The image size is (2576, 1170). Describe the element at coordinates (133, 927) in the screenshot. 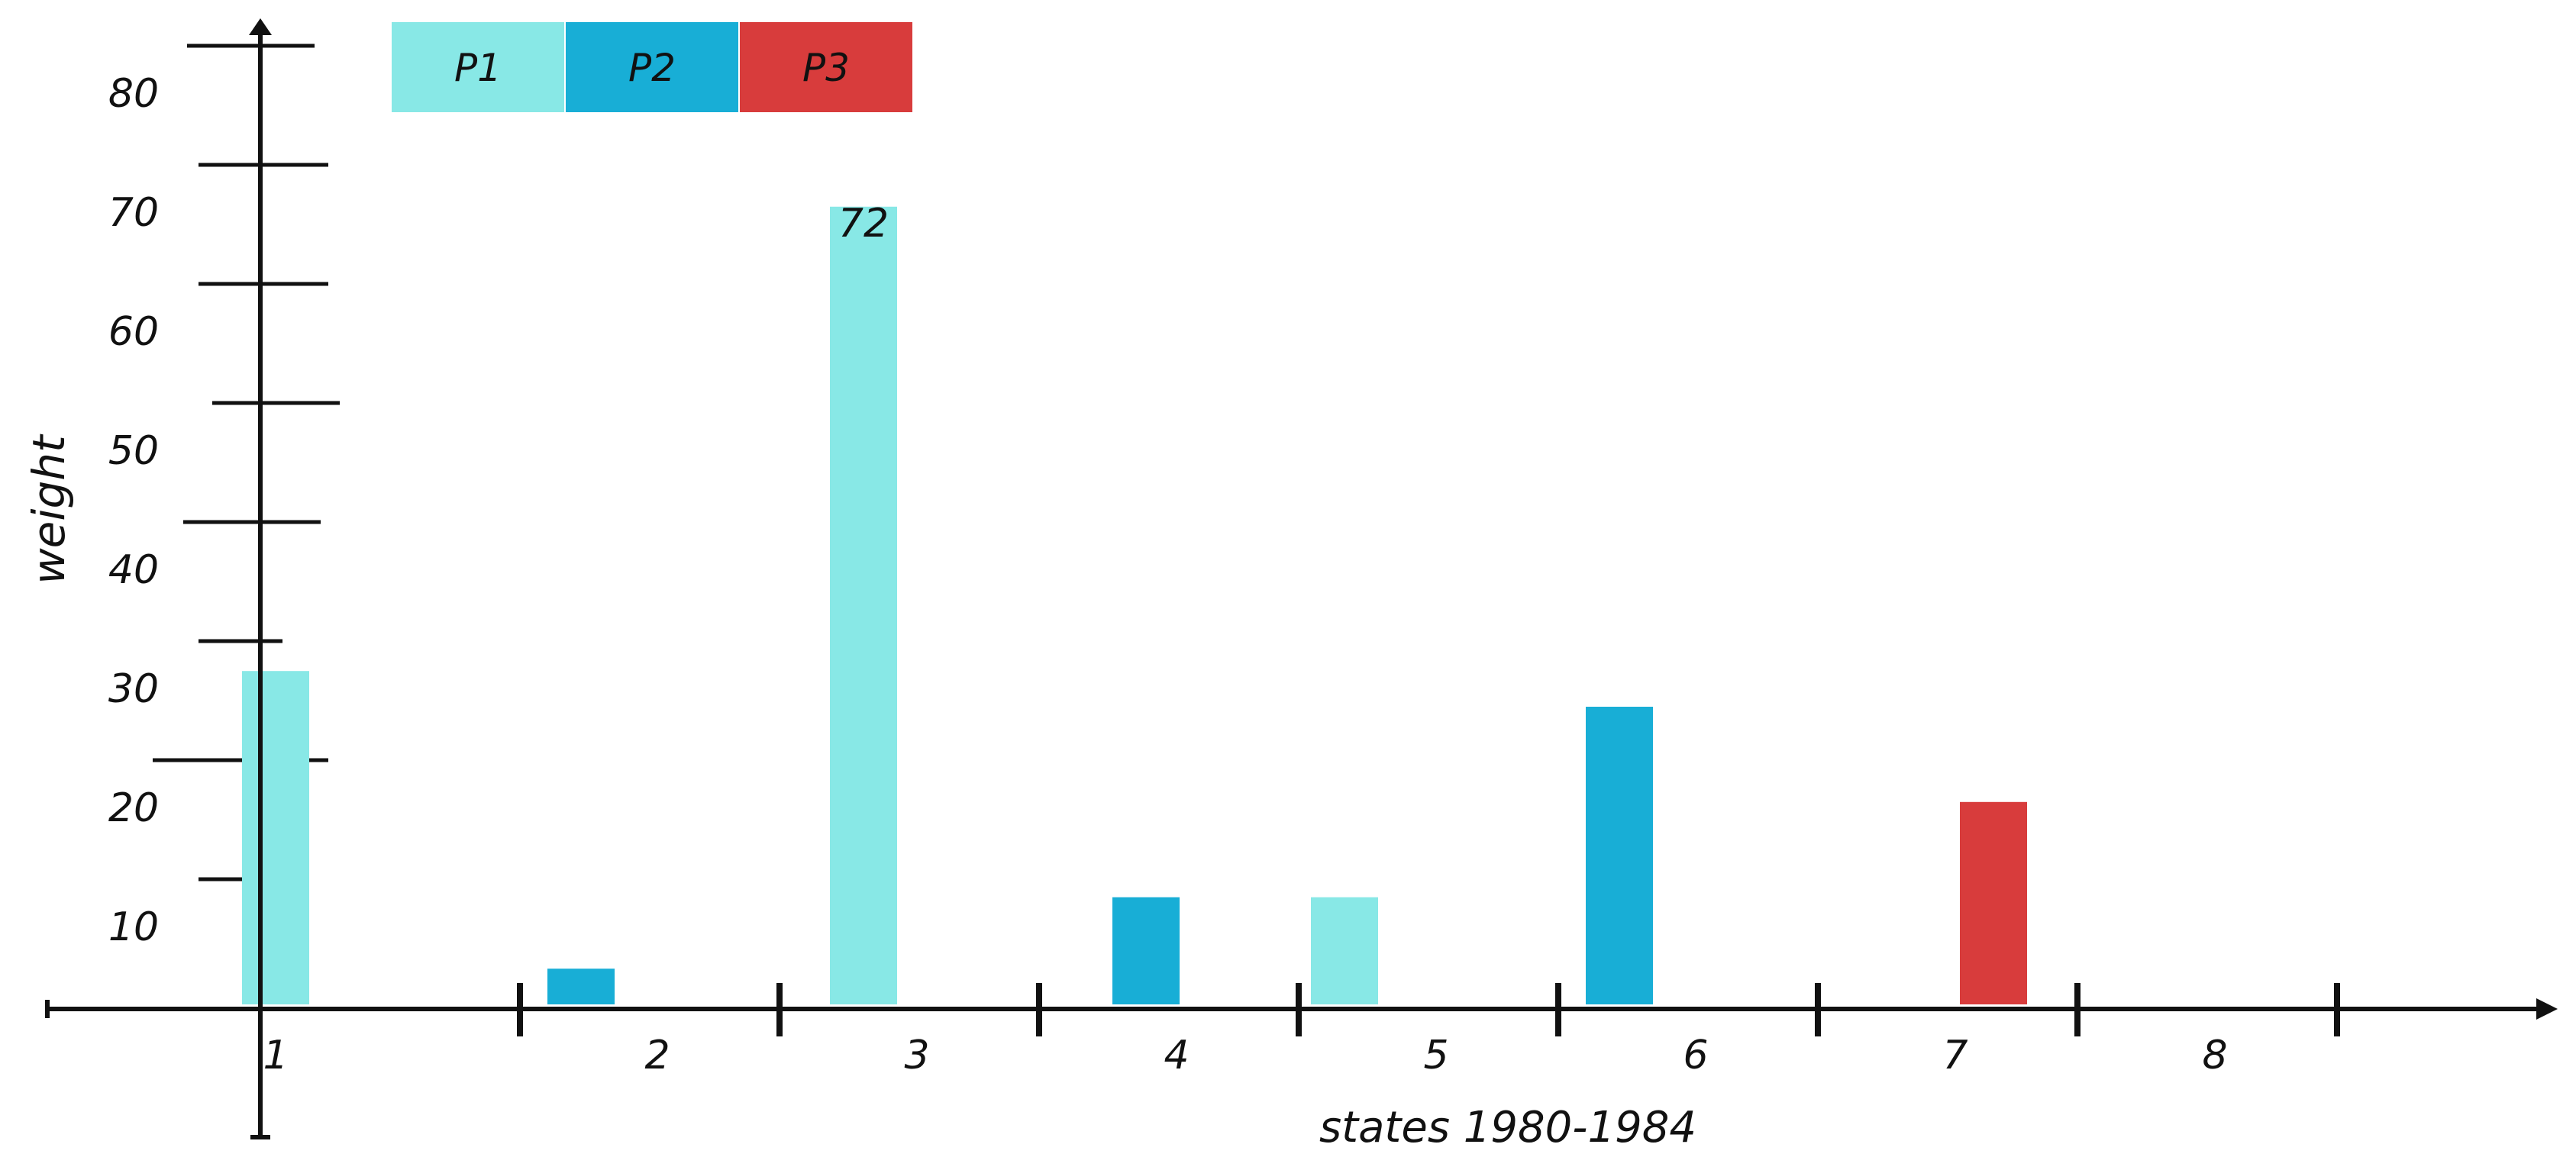

I see `y-tick-label: 10` at that location.